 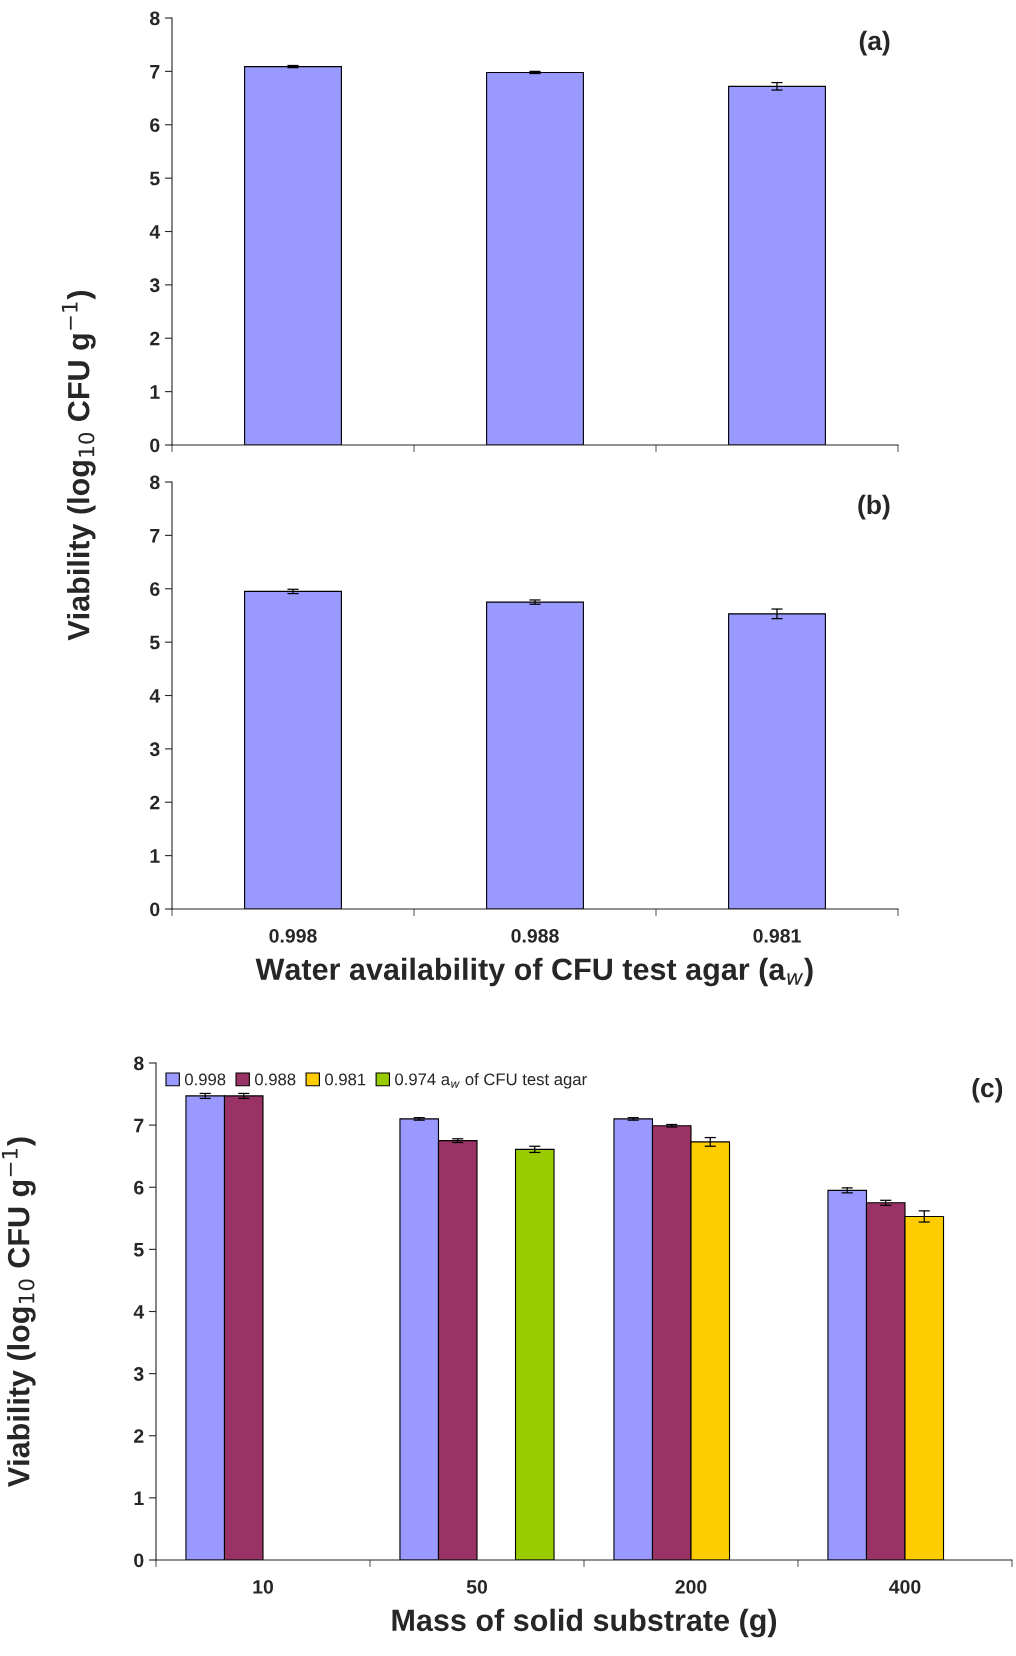 What do you see at coordinates (205, 1079) in the screenshot?
I see `legend-label: 0.998` at bounding box center [205, 1079].